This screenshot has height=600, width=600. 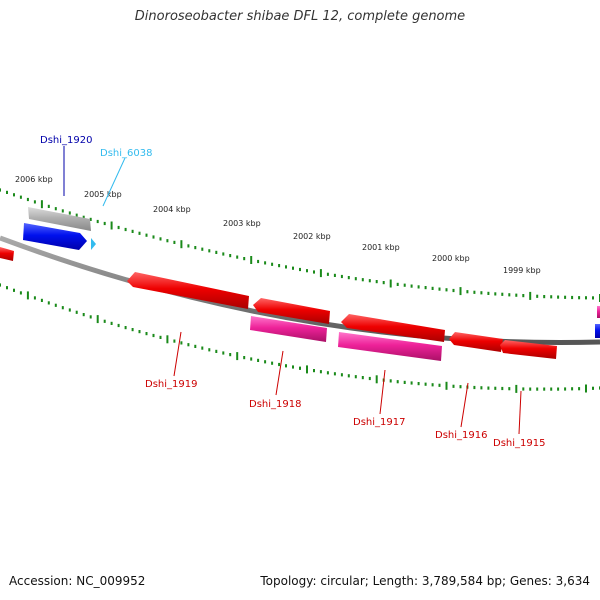 What do you see at coordinates (464, 405) in the screenshot?
I see `callout-line-dshi-1916` at bounding box center [464, 405].